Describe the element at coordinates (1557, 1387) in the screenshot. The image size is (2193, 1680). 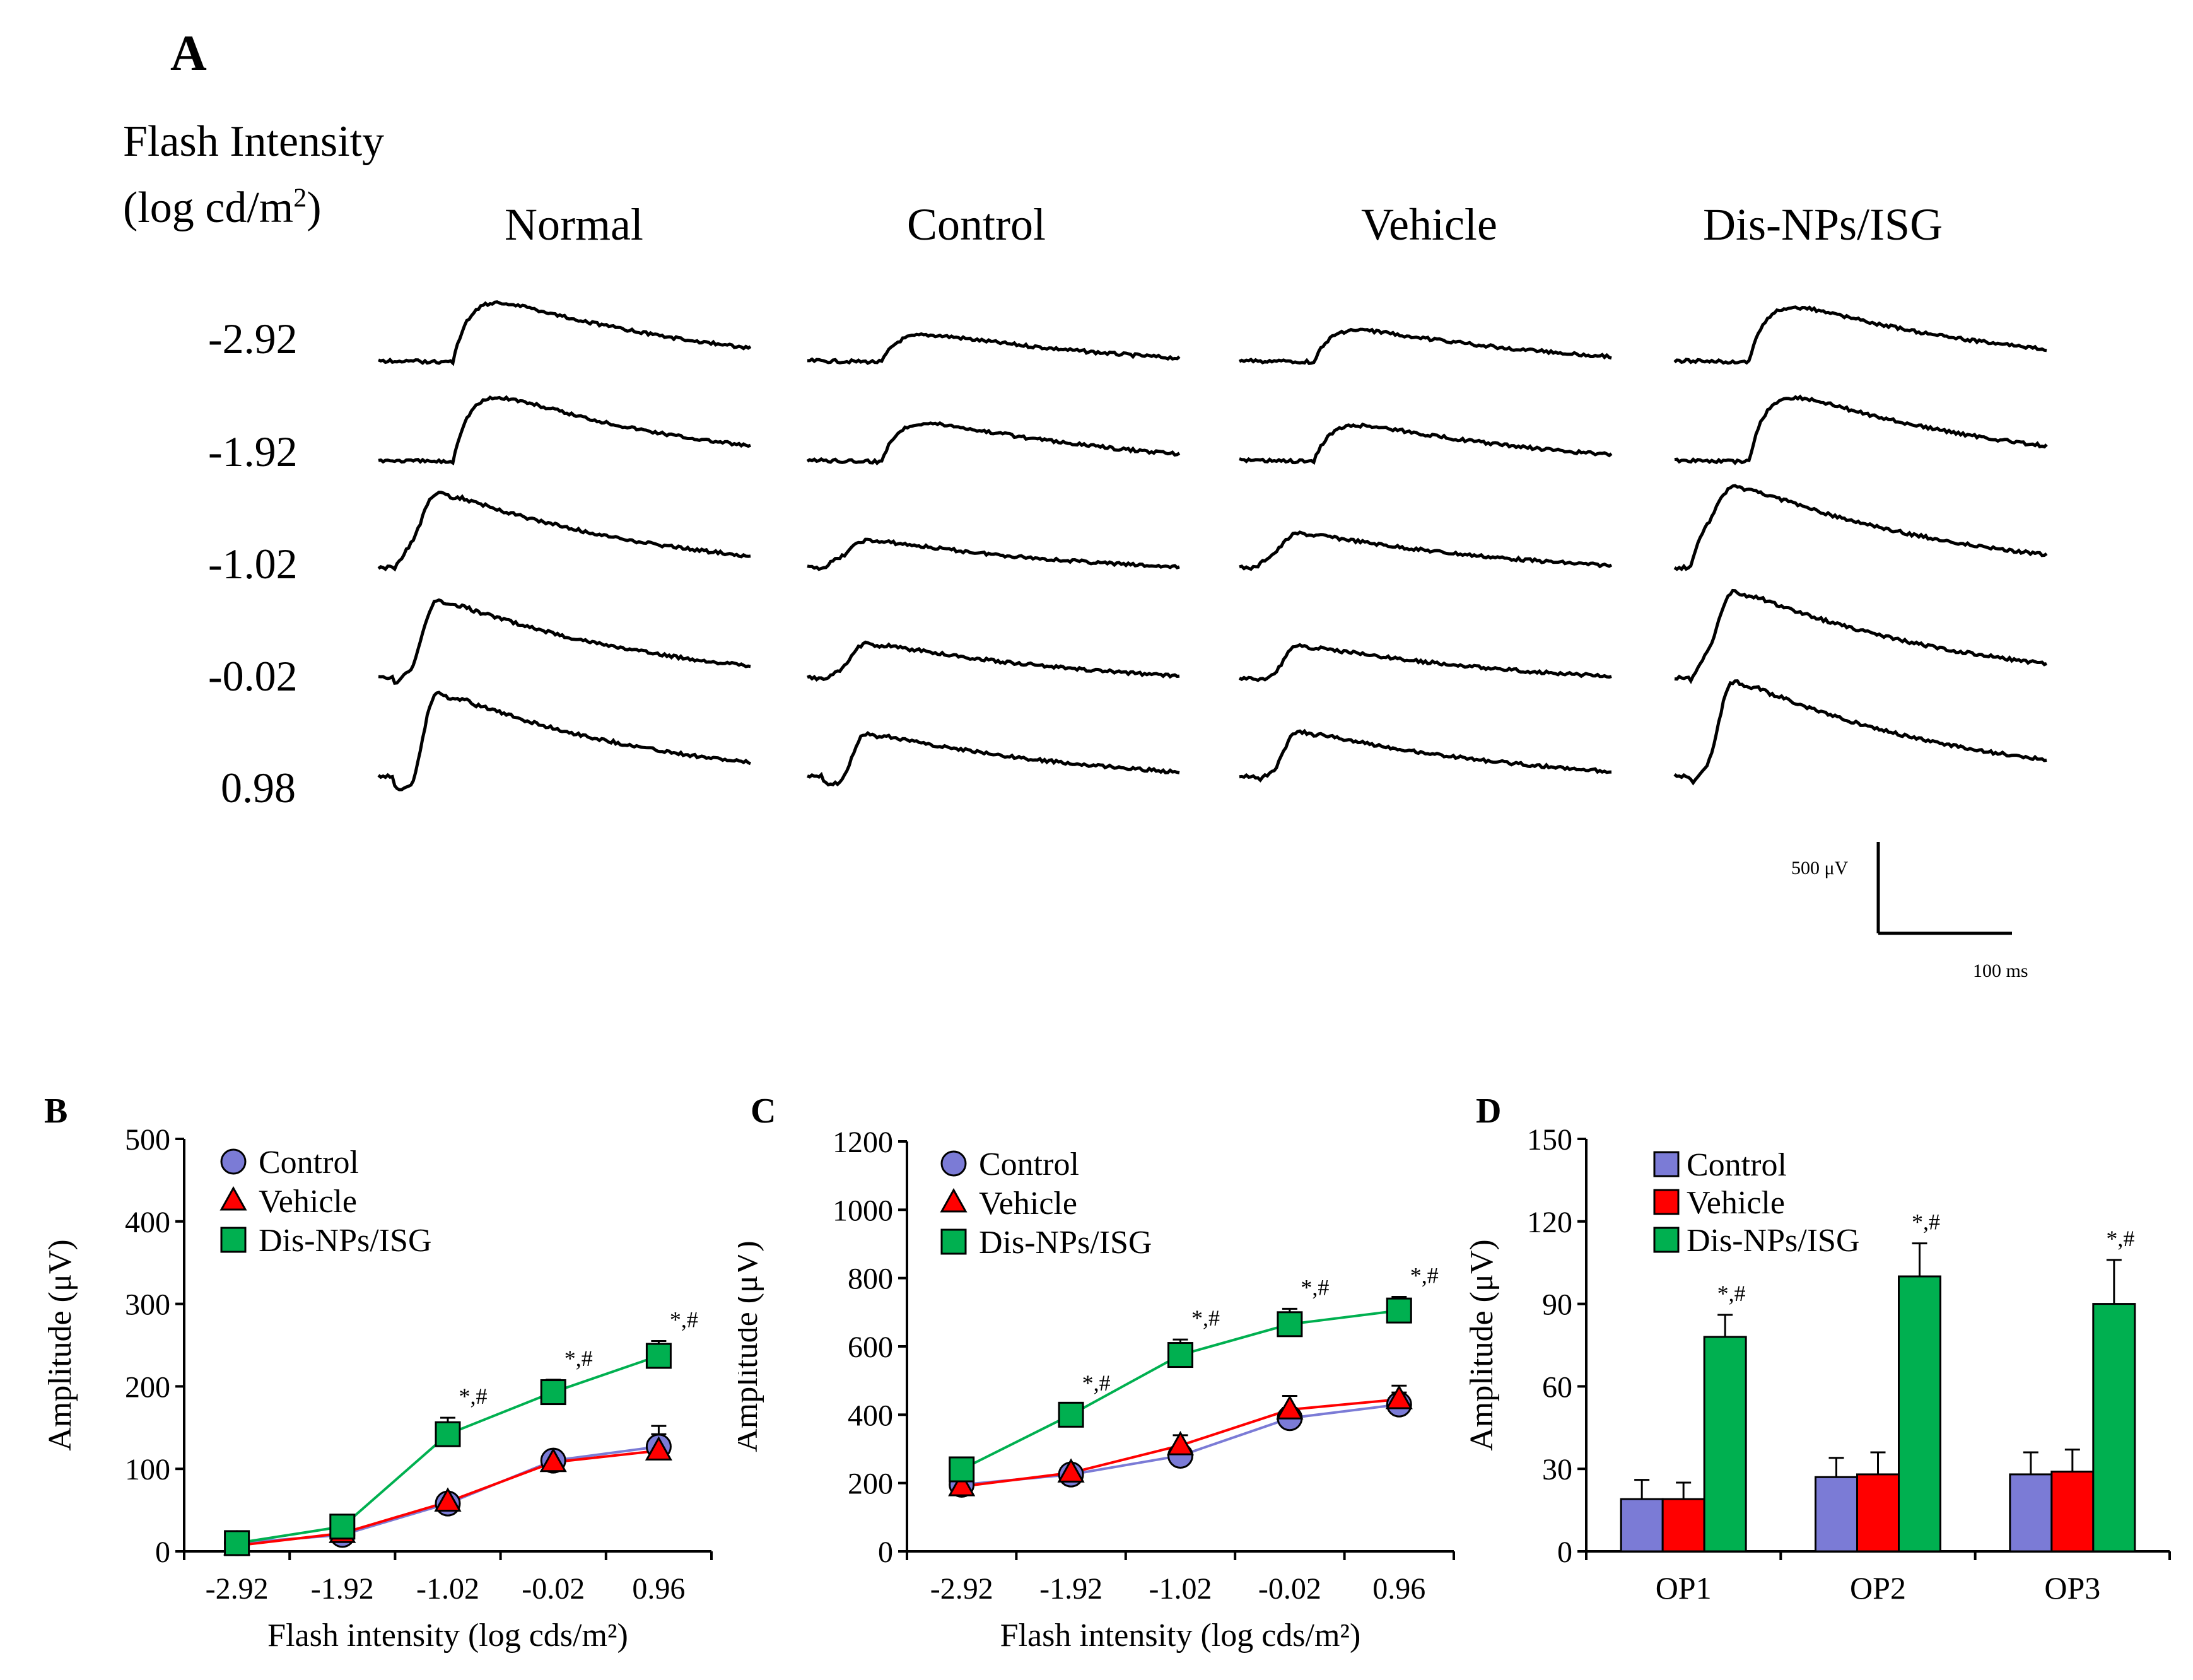
I see `y-tick-label: 60` at that location.